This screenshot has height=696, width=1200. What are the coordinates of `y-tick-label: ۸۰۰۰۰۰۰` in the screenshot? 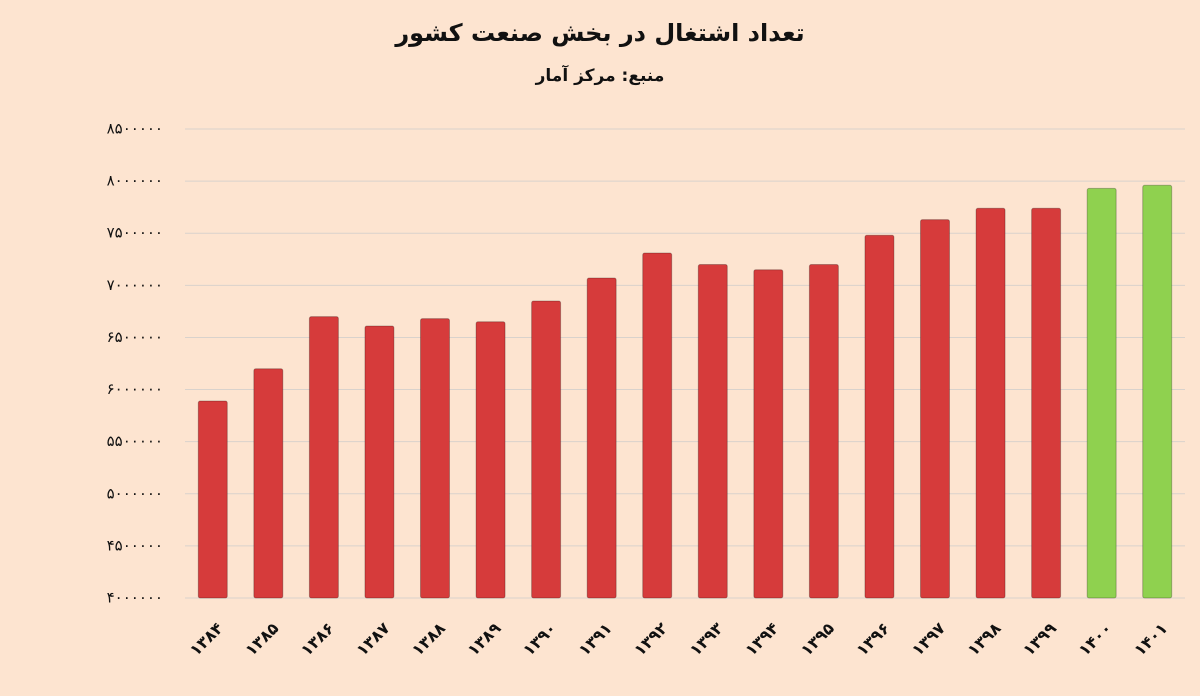 It's located at (135, 181).